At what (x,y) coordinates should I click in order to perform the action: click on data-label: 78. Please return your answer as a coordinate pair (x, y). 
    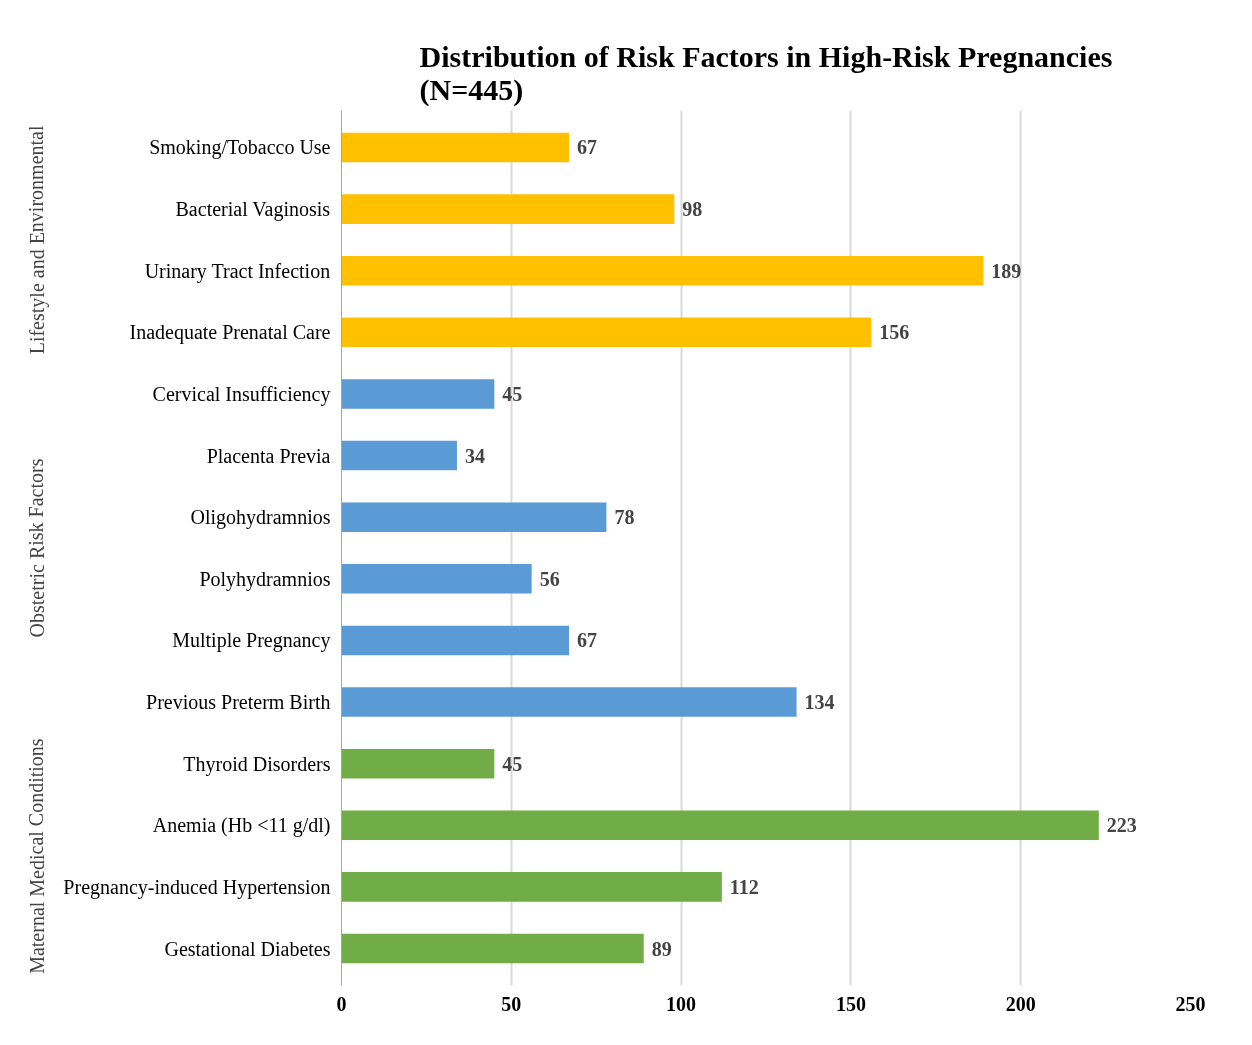
    Looking at the image, I should click on (624, 517).